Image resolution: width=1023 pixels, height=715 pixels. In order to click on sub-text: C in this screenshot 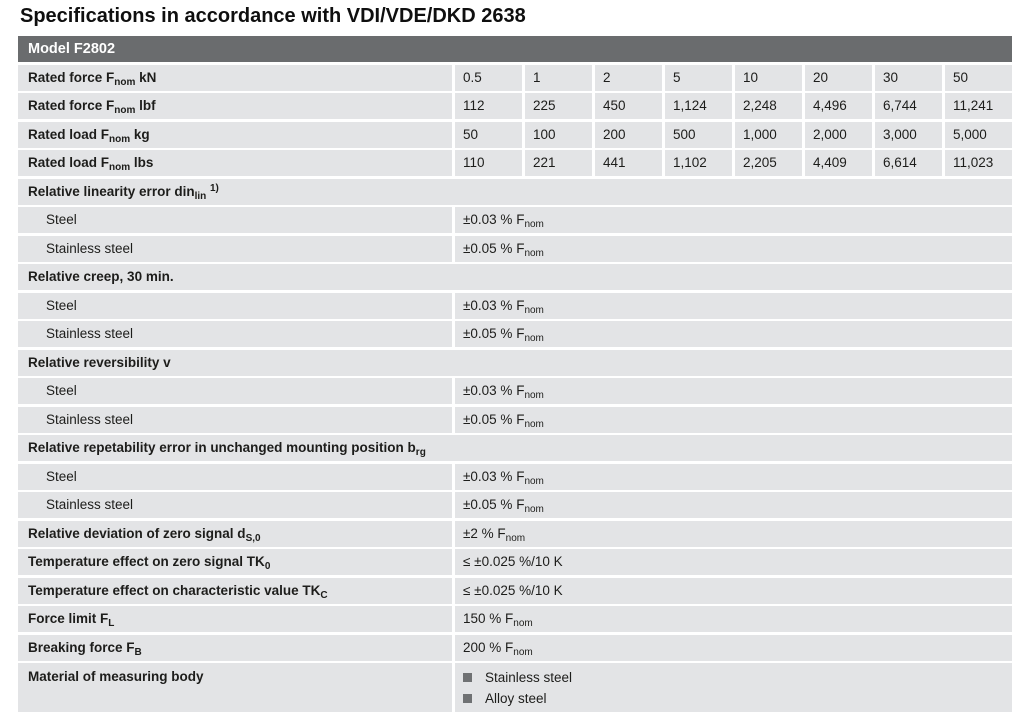, I will do `click(324, 595)`.